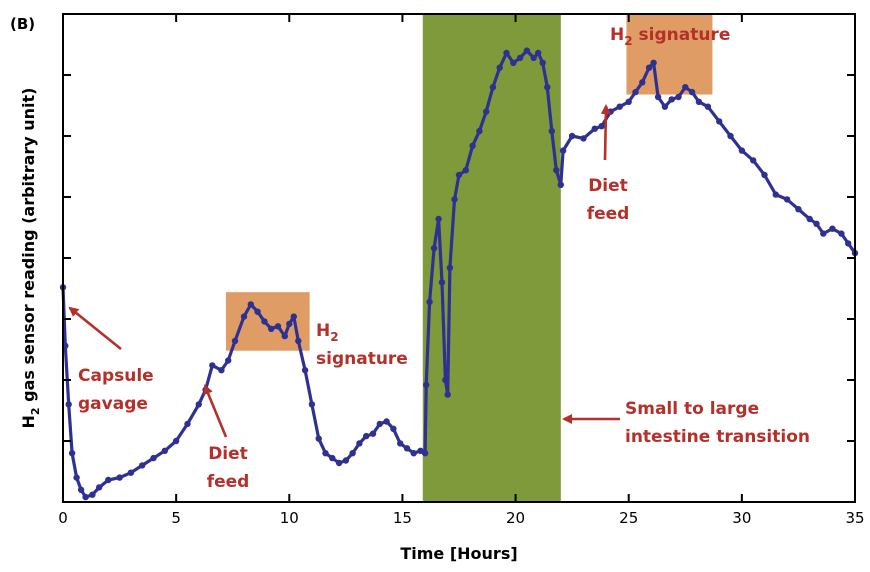 The width and height of the screenshot is (870, 572). Describe the element at coordinates (628, 518) in the screenshot. I see `x-tick-label: 25` at that location.